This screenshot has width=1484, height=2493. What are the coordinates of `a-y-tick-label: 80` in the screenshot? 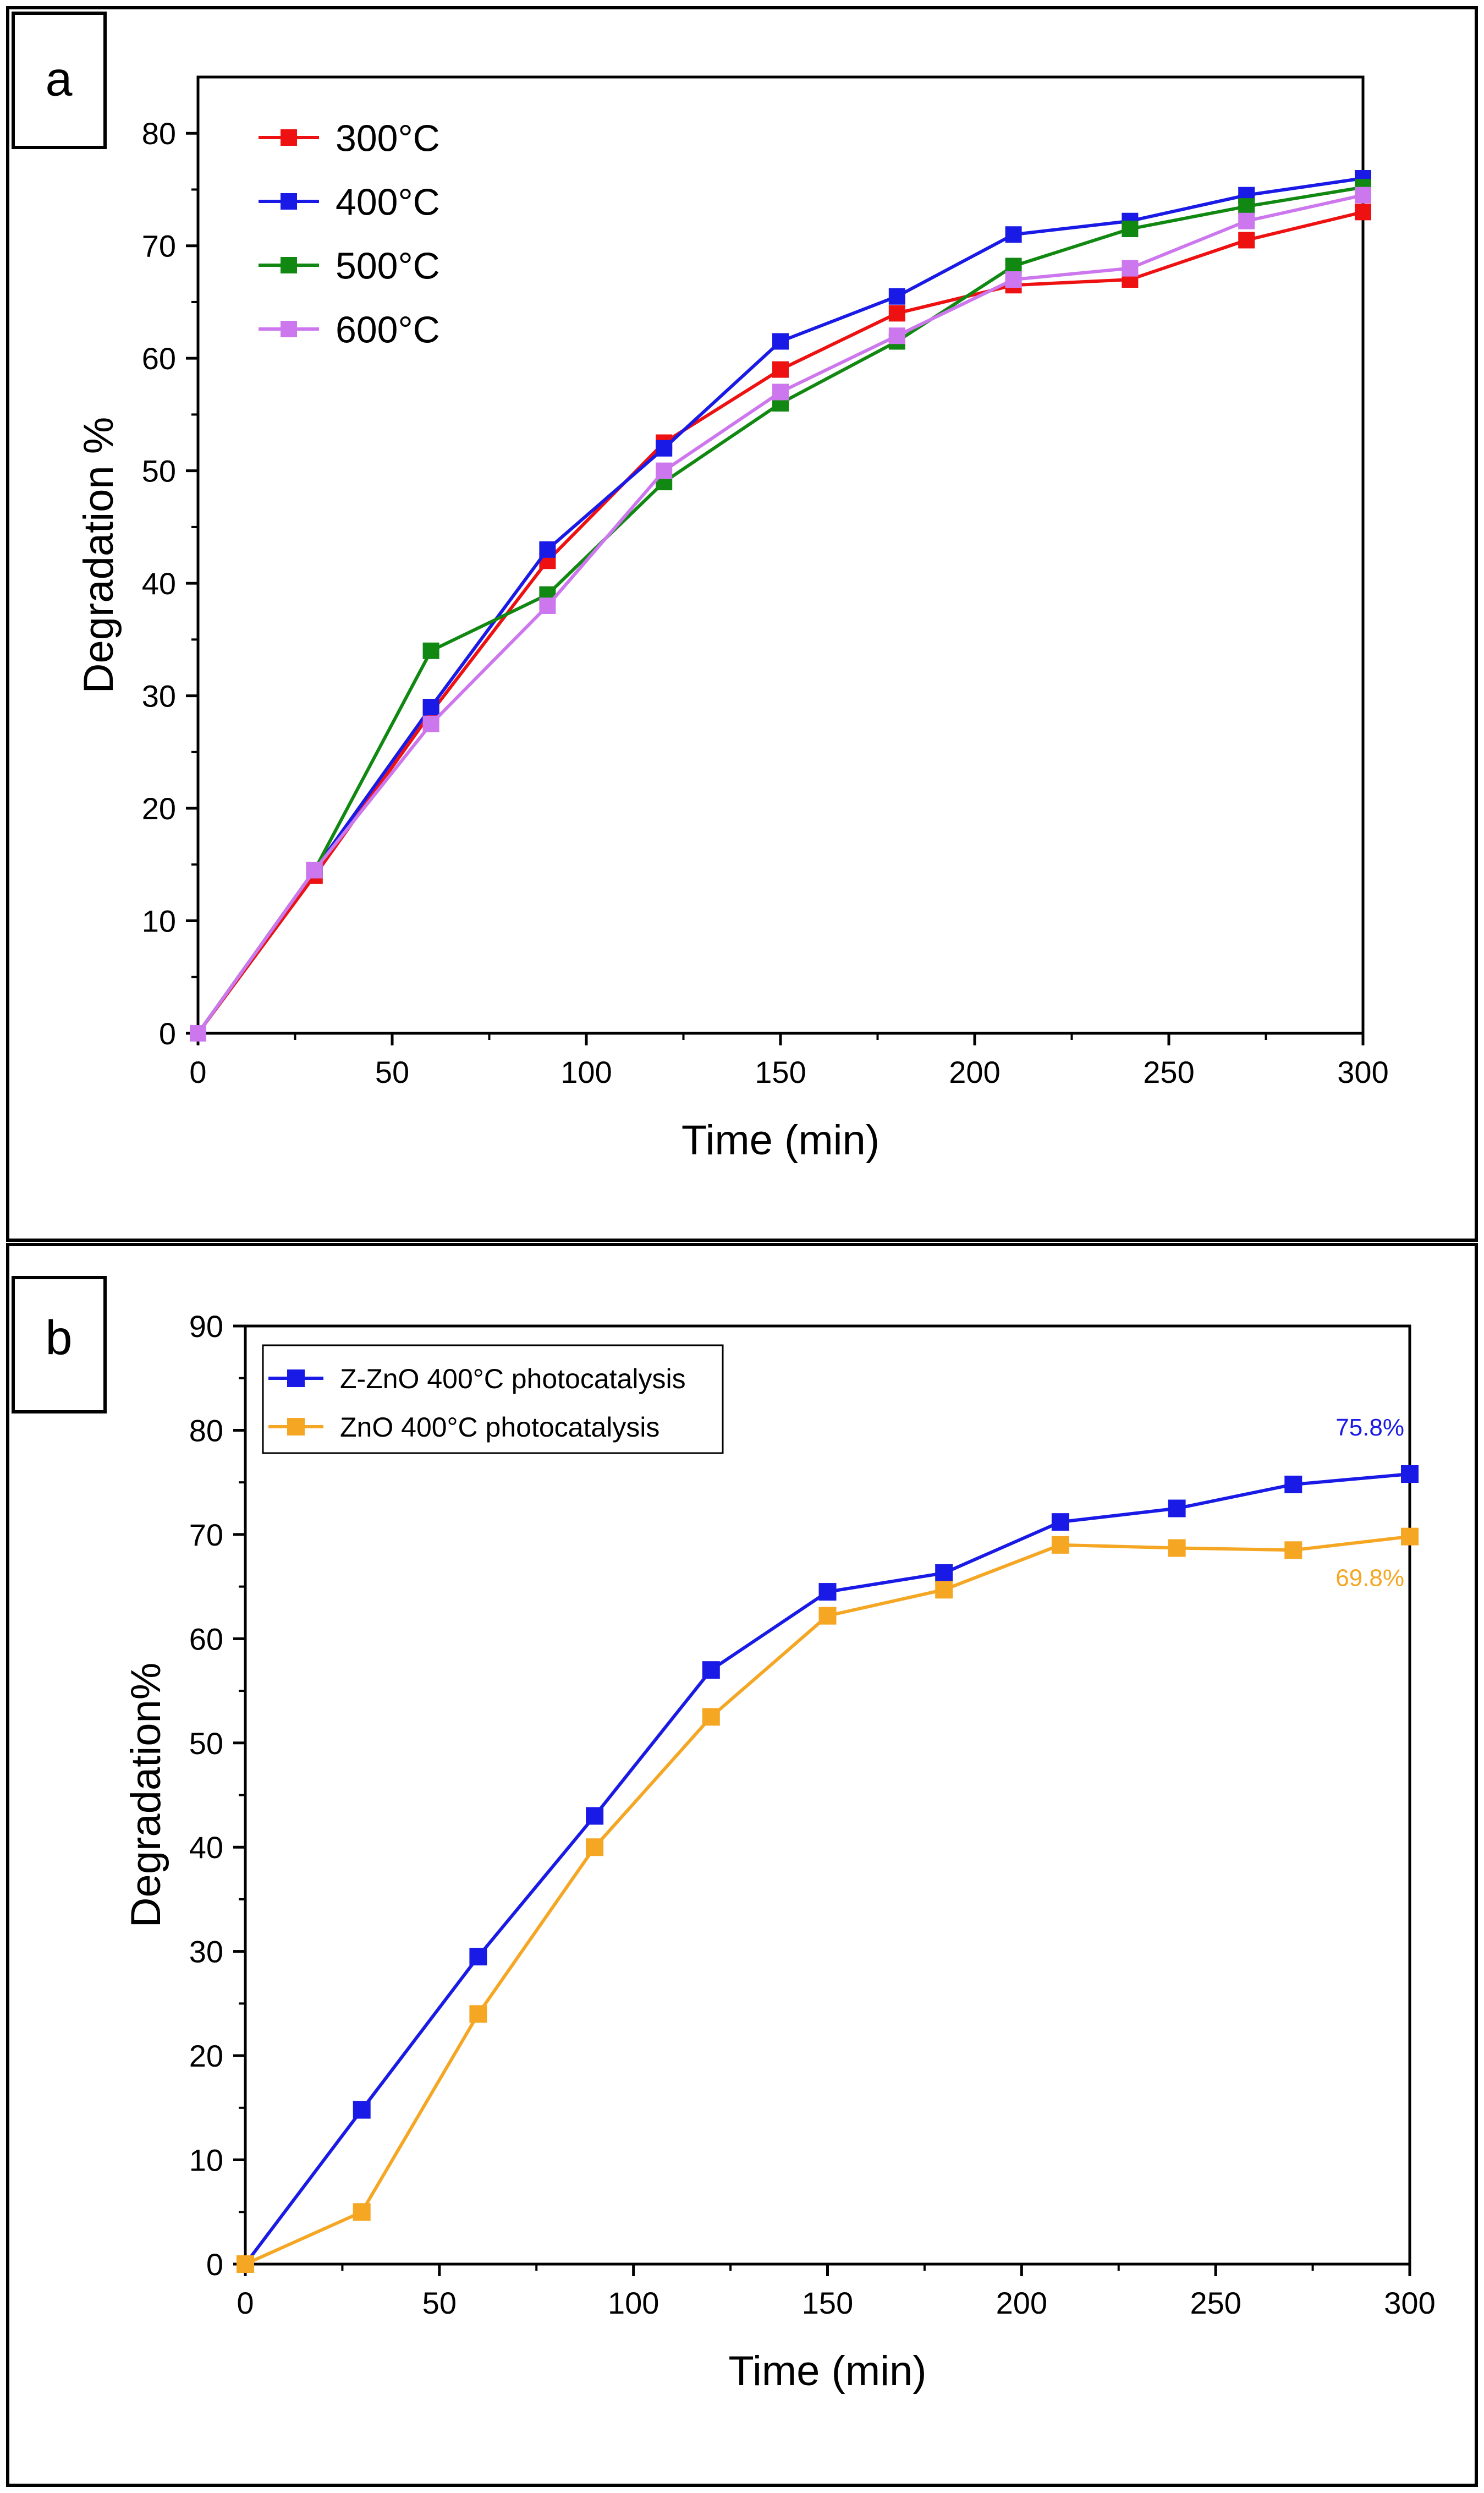 It's located at (159, 133).